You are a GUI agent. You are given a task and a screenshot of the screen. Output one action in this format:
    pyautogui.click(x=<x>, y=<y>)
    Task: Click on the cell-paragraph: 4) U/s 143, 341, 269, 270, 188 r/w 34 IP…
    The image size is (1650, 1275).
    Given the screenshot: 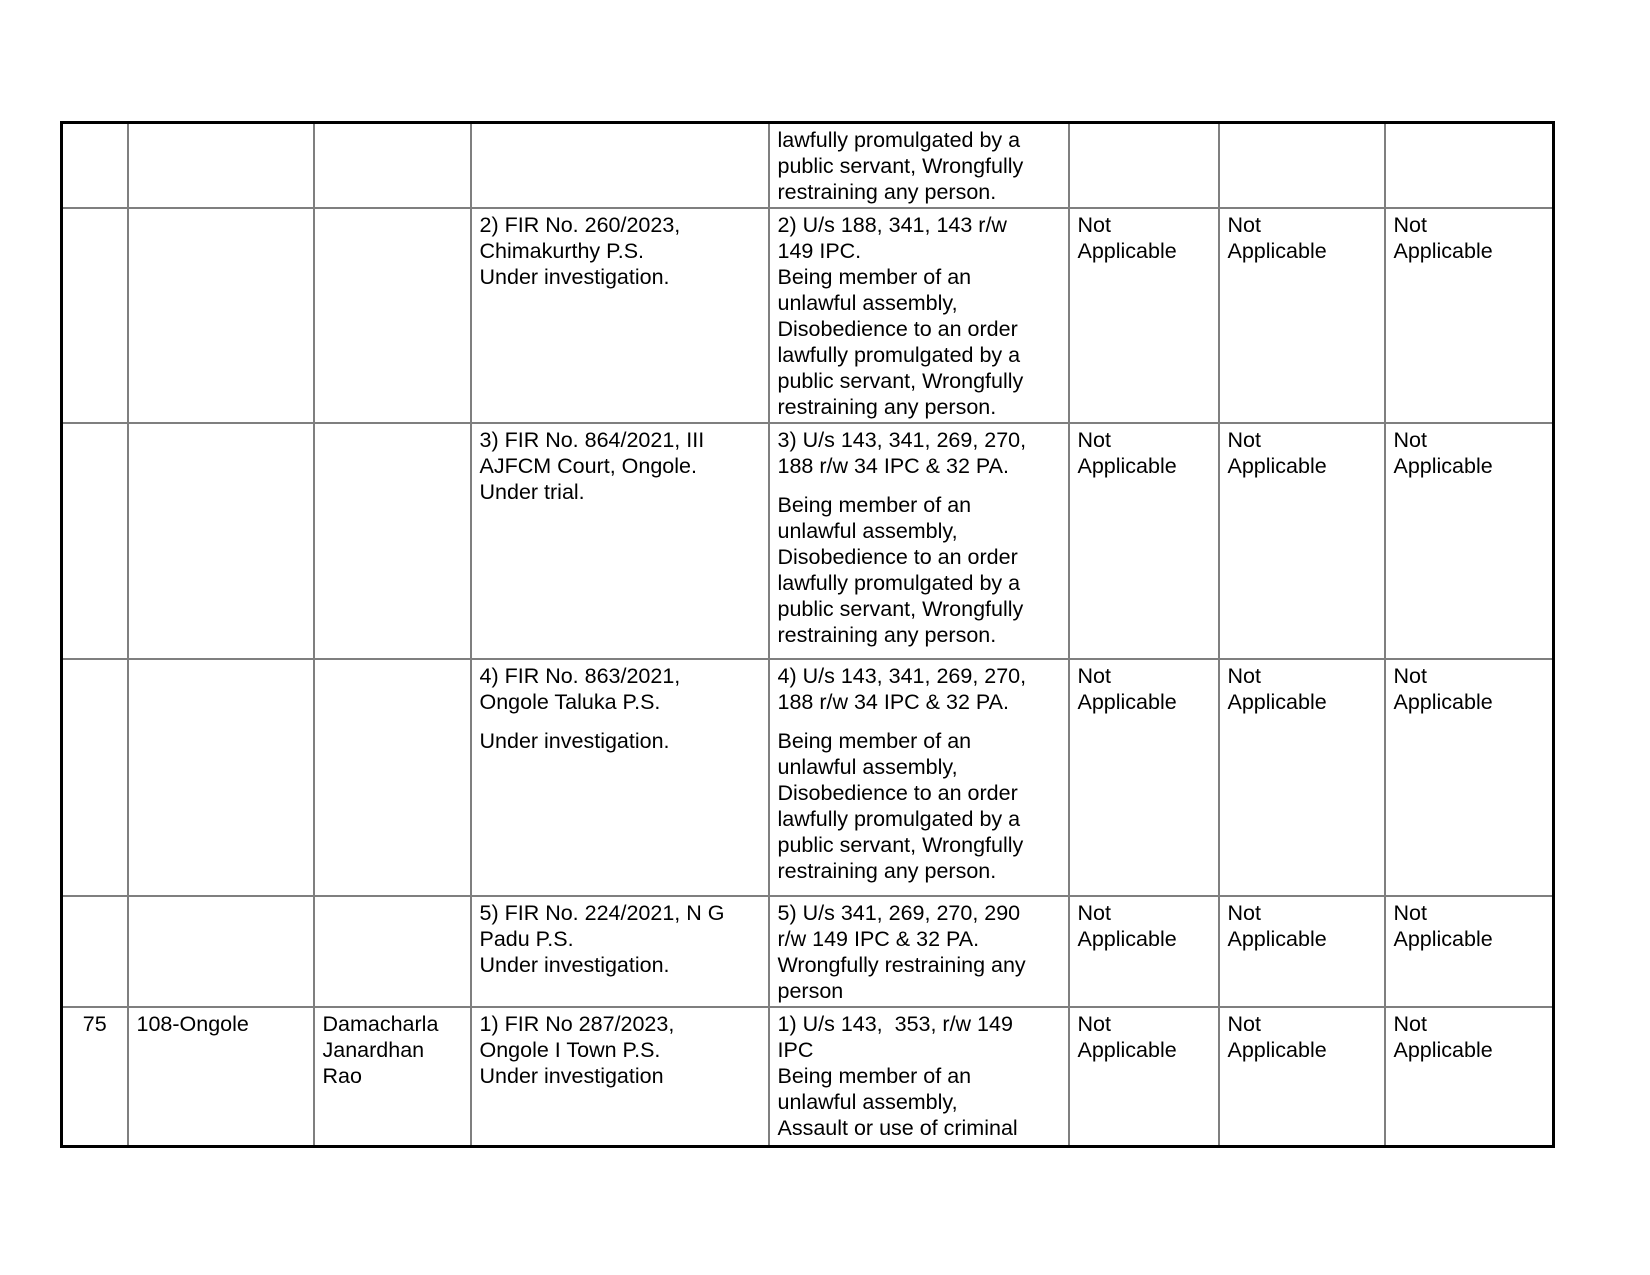 What is the action you would take?
    pyautogui.click(x=902, y=689)
    